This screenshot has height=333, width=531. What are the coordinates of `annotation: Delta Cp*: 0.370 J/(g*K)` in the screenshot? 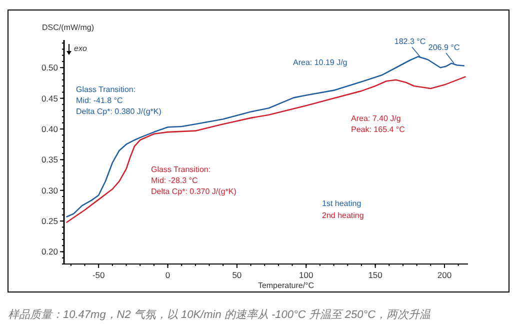 It's located at (194, 191).